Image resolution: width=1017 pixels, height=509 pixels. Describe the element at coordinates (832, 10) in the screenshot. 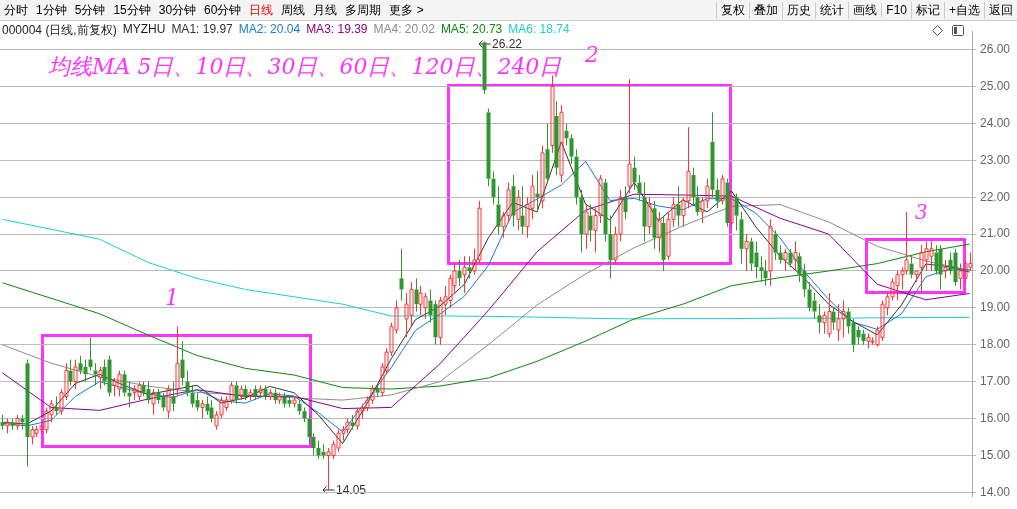

I see `text: 统计` at that location.